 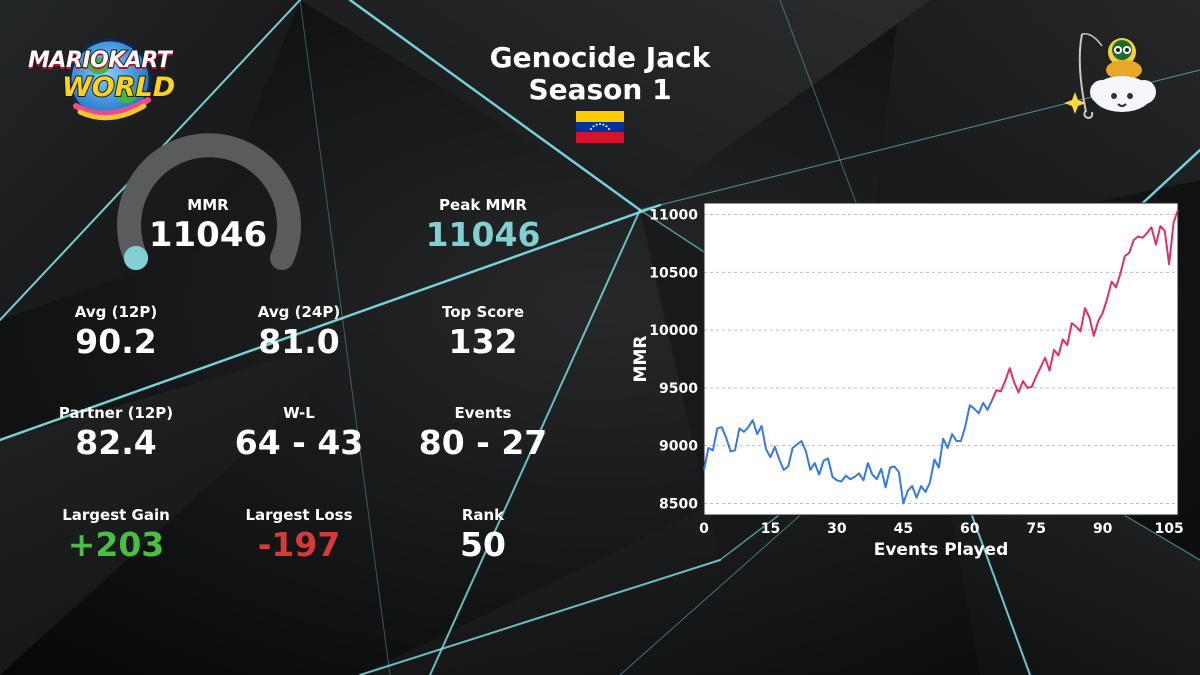 I want to click on y-tick-label: 10500, so click(x=673, y=273).